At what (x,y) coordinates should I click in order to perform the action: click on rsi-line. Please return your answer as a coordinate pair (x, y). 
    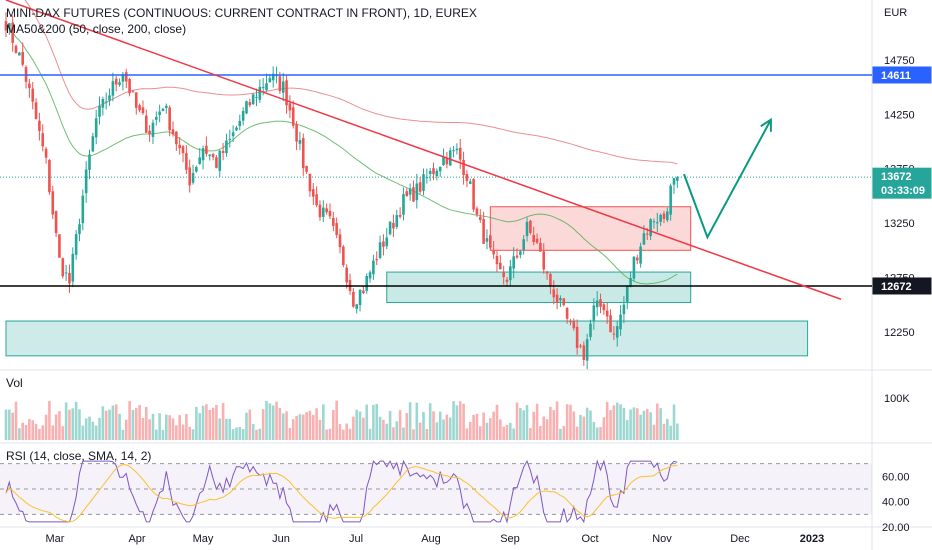
    Looking at the image, I should click on (341, 491).